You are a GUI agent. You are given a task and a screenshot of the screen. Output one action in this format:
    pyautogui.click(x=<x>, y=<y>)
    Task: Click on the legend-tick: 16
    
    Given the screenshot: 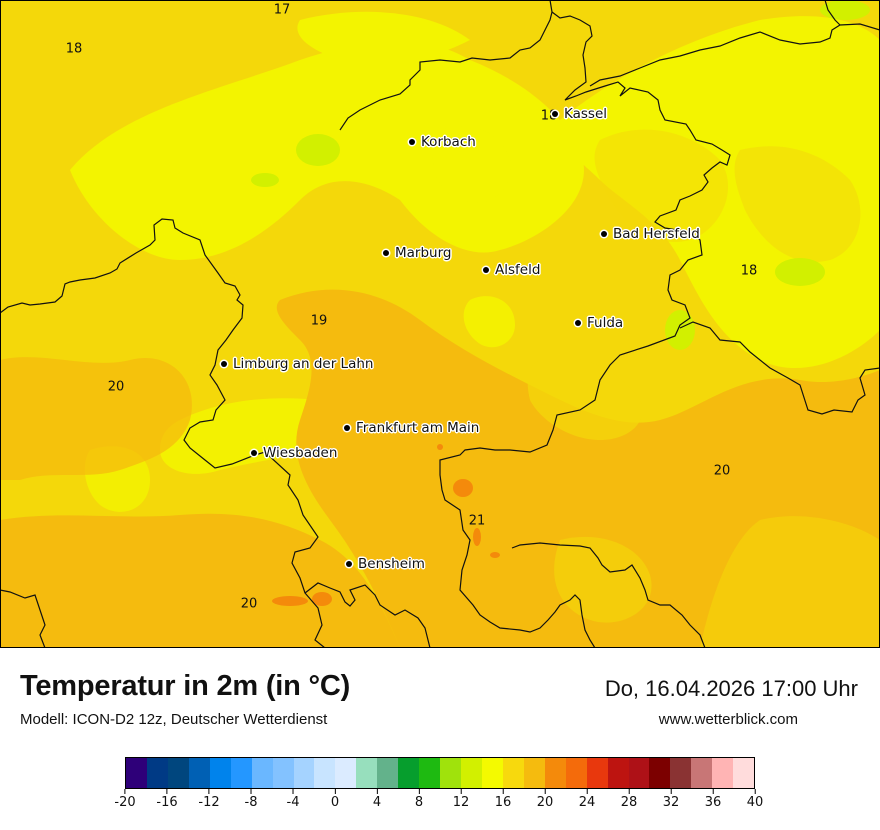 What is the action you would take?
    pyautogui.click(x=503, y=799)
    